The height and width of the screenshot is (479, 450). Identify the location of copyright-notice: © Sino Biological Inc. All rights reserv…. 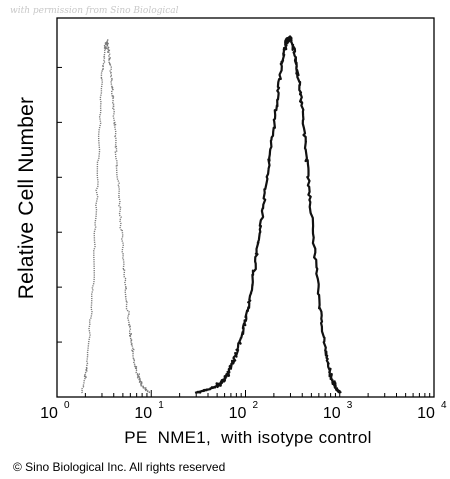
(119, 467).